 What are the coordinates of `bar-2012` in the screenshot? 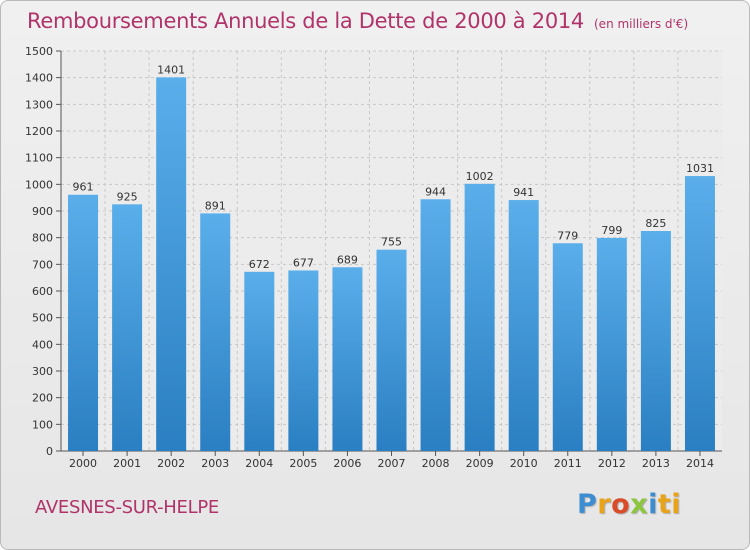 It's located at (611, 344).